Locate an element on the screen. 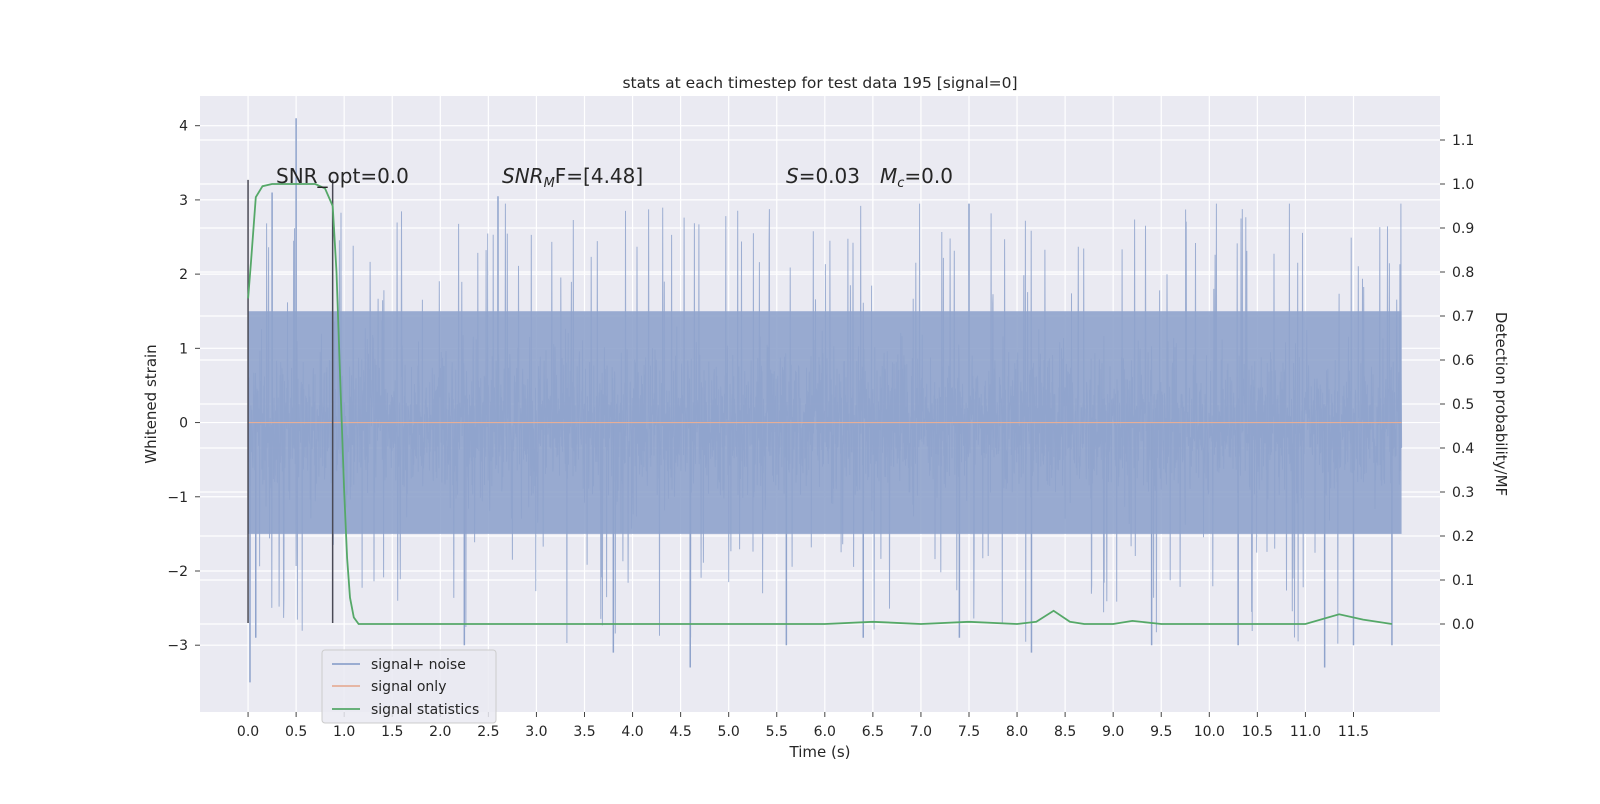 The image size is (1600, 804). y2-tick-label: 0.1 is located at coordinates (1463, 581).